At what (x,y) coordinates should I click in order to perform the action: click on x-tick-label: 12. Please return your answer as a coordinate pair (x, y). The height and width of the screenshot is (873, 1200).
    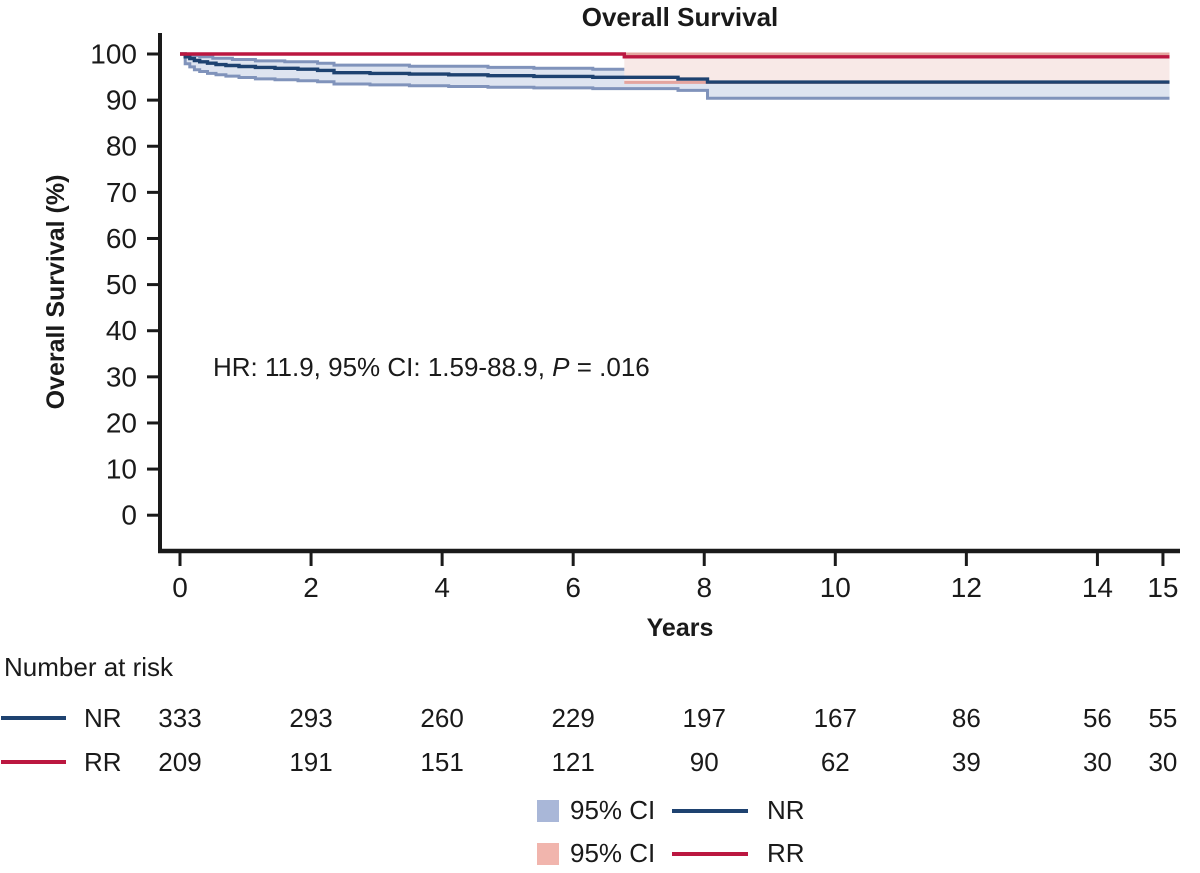
    Looking at the image, I should click on (966, 587).